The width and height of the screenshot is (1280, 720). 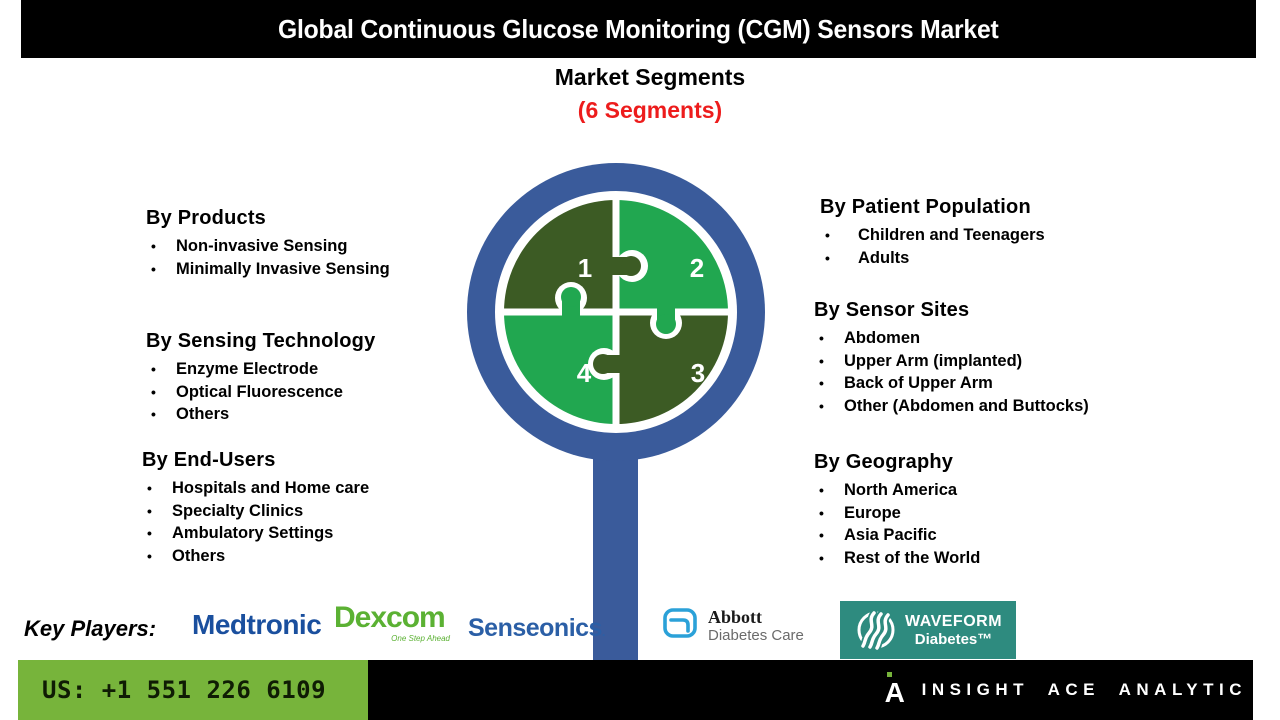 What do you see at coordinates (892, 310) in the screenshot?
I see `segment-heading: By Sensor Sites` at bounding box center [892, 310].